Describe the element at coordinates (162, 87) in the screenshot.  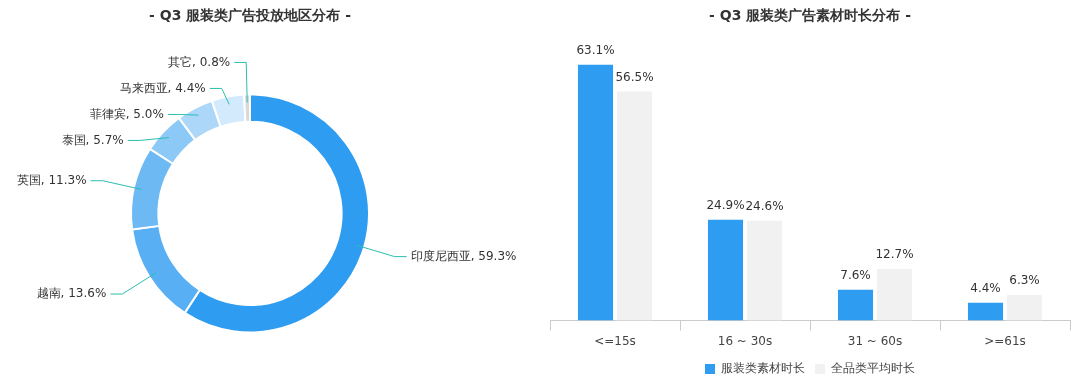
I see `slice-label: 马来西亚, 4.4%` at that location.